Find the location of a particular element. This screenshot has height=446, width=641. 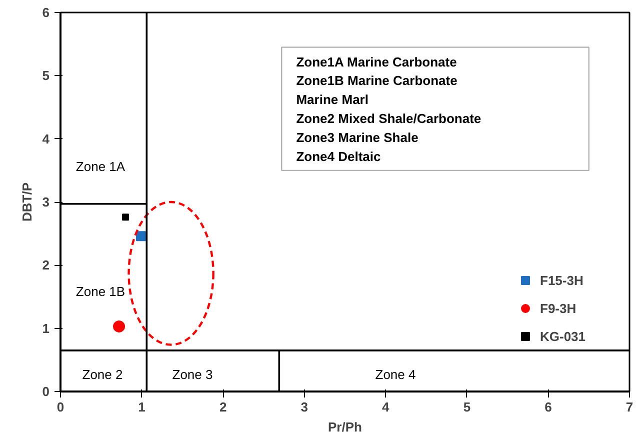

y-tick-label: 2 is located at coordinates (46, 265).